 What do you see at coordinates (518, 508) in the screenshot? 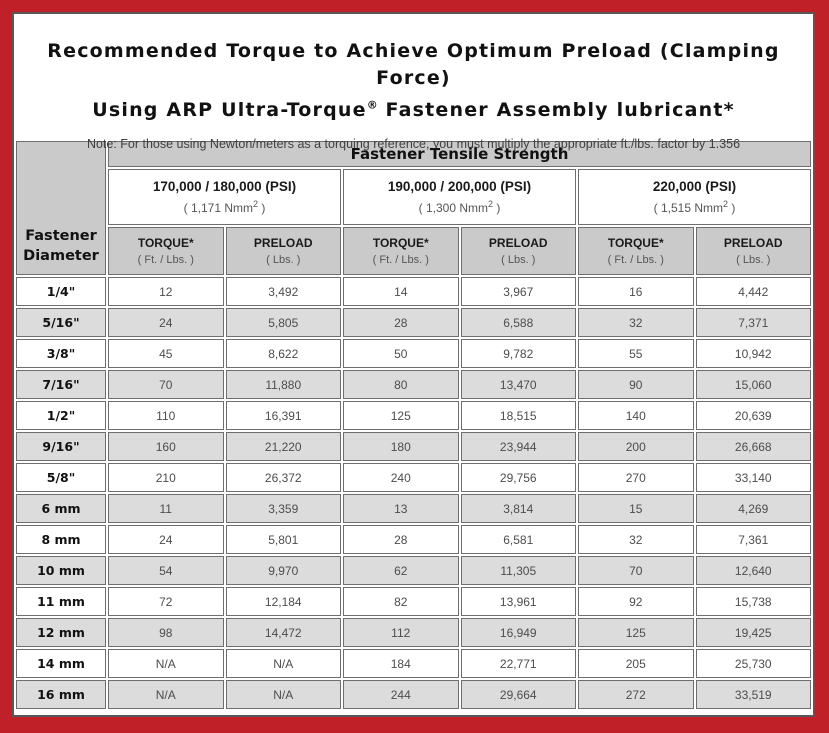
I see `preload-value-cell: 3,814` at bounding box center [518, 508].